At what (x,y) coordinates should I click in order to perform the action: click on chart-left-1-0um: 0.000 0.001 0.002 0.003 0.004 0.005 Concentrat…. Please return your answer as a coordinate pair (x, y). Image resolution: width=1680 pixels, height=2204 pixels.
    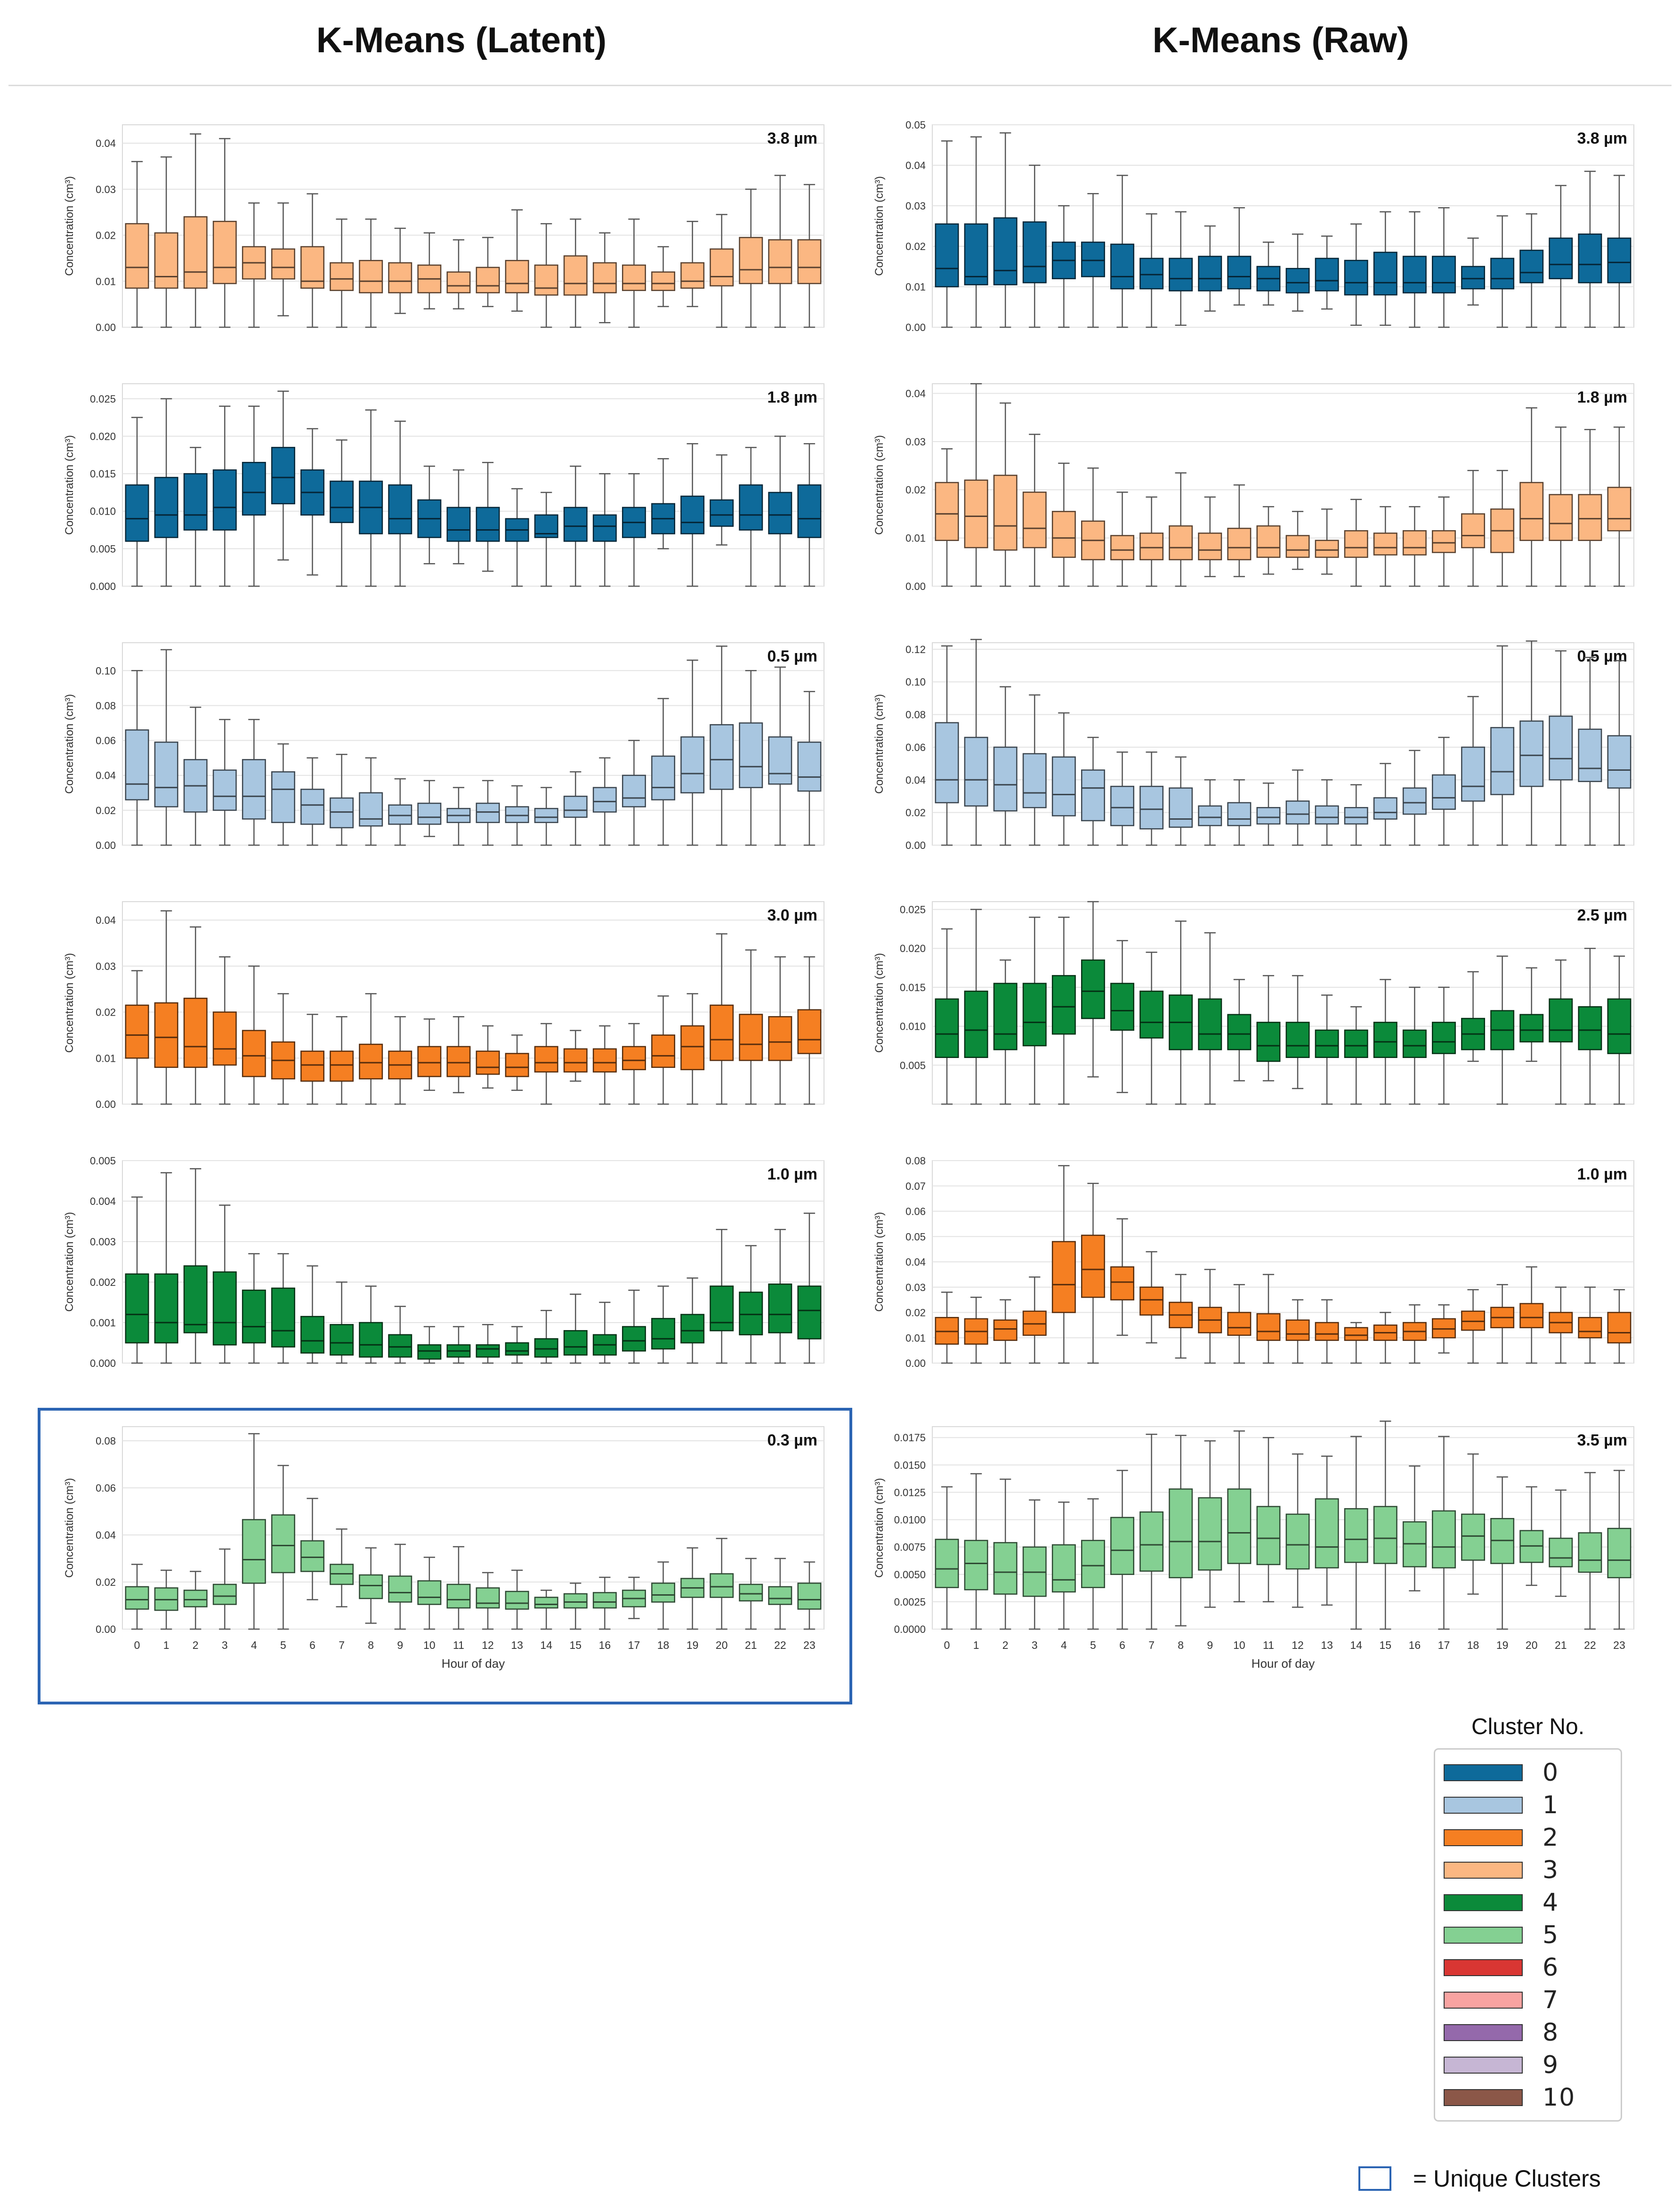
    Looking at the image, I should click on (443, 1262).